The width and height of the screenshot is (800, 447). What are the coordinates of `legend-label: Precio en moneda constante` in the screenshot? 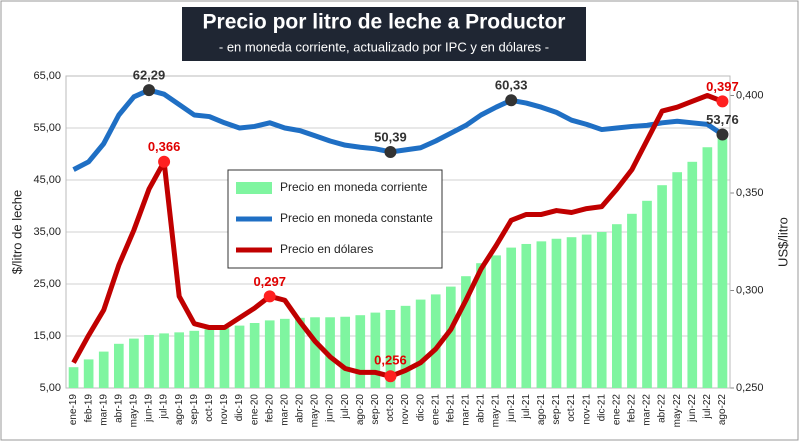 It's located at (356, 218).